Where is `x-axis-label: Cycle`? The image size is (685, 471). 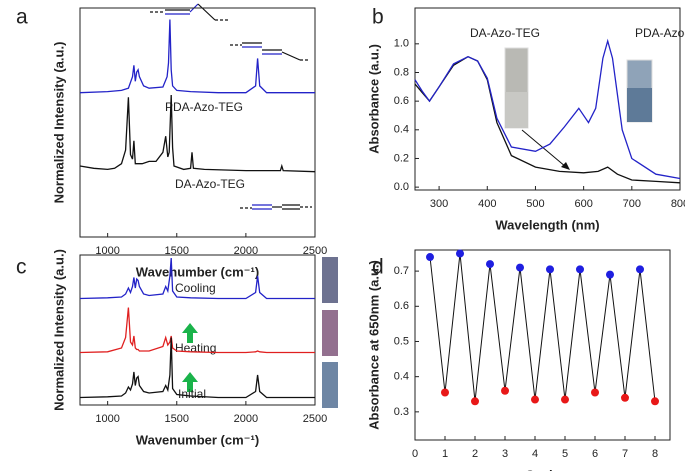 x-axis-label: Cycle is located at coordinates (542, 469).